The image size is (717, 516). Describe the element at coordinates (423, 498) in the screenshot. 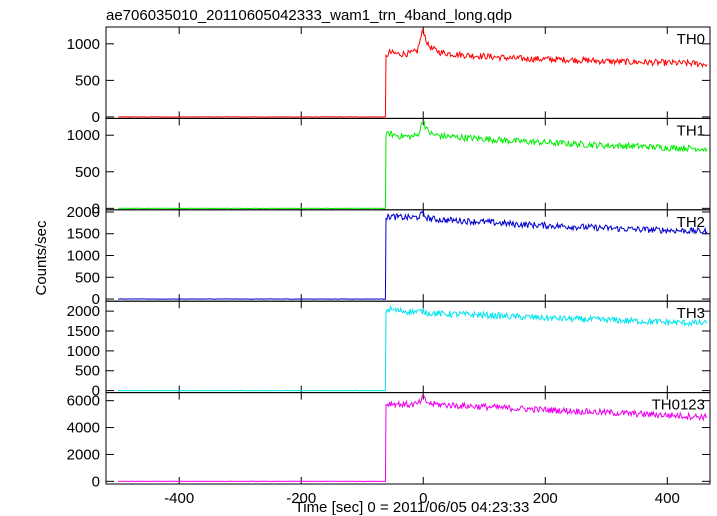

I see `x-tick-label: 0` at that location.